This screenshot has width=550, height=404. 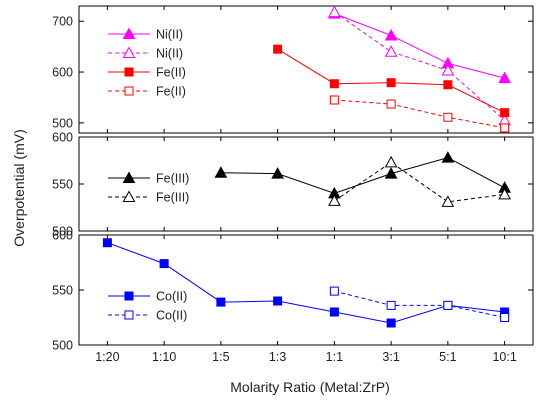 What do you see at coordinates (334, 357) in the screenshot?
I see `x-tick-label: 1:1` at bounding box center [334, 357].